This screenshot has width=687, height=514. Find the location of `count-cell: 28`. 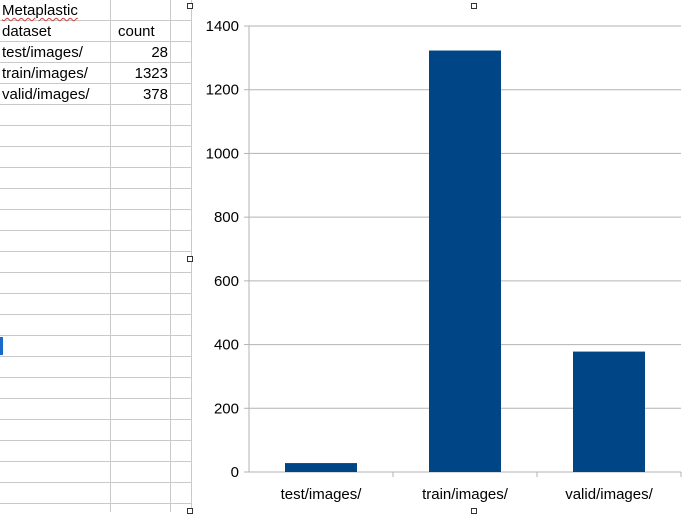

count-cell: 28 is located at coordinates (159, 52).